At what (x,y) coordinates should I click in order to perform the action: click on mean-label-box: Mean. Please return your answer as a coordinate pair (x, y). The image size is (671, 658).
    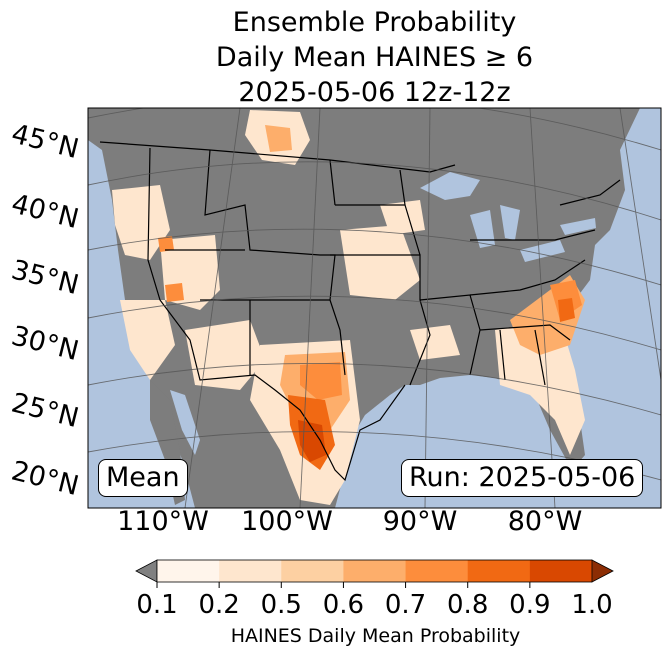
    Looking at the image, I should click on (143, 478).